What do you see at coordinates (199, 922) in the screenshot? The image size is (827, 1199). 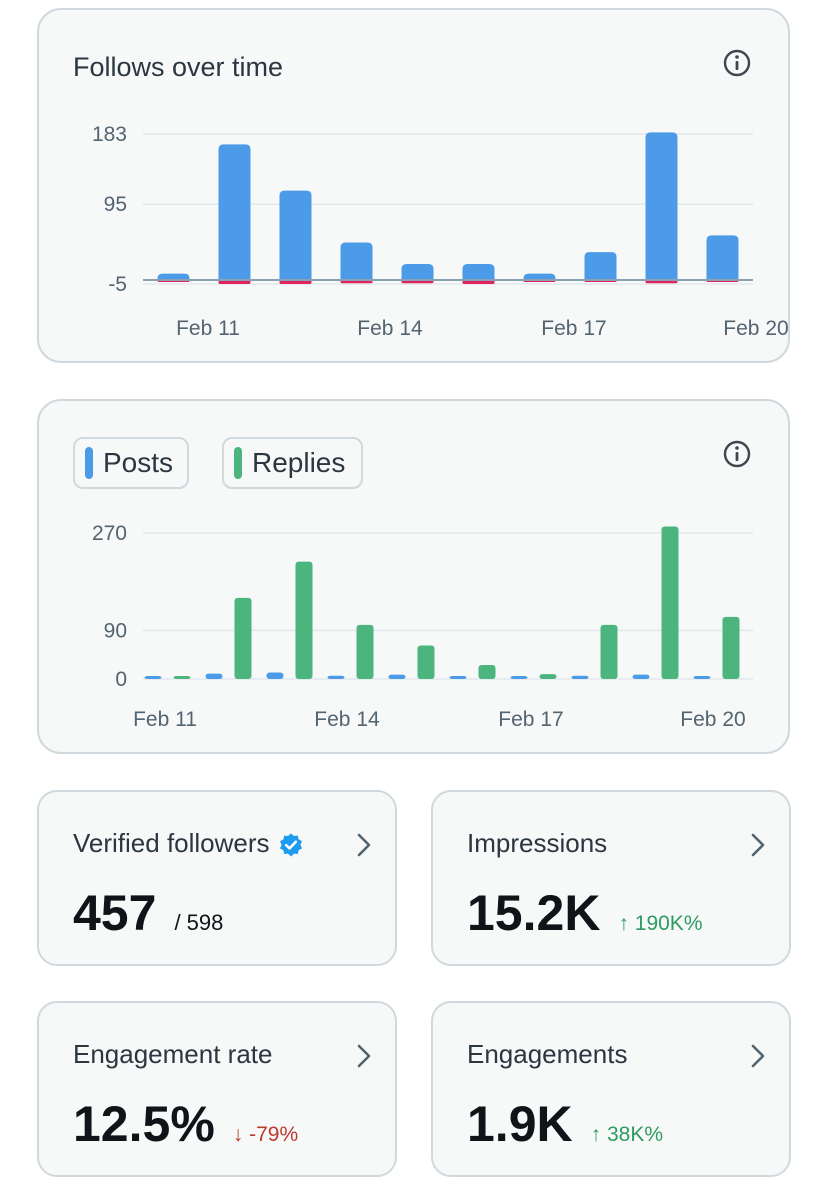 I see `verified-followers-total: / 598` at bounding box center [199, 922].